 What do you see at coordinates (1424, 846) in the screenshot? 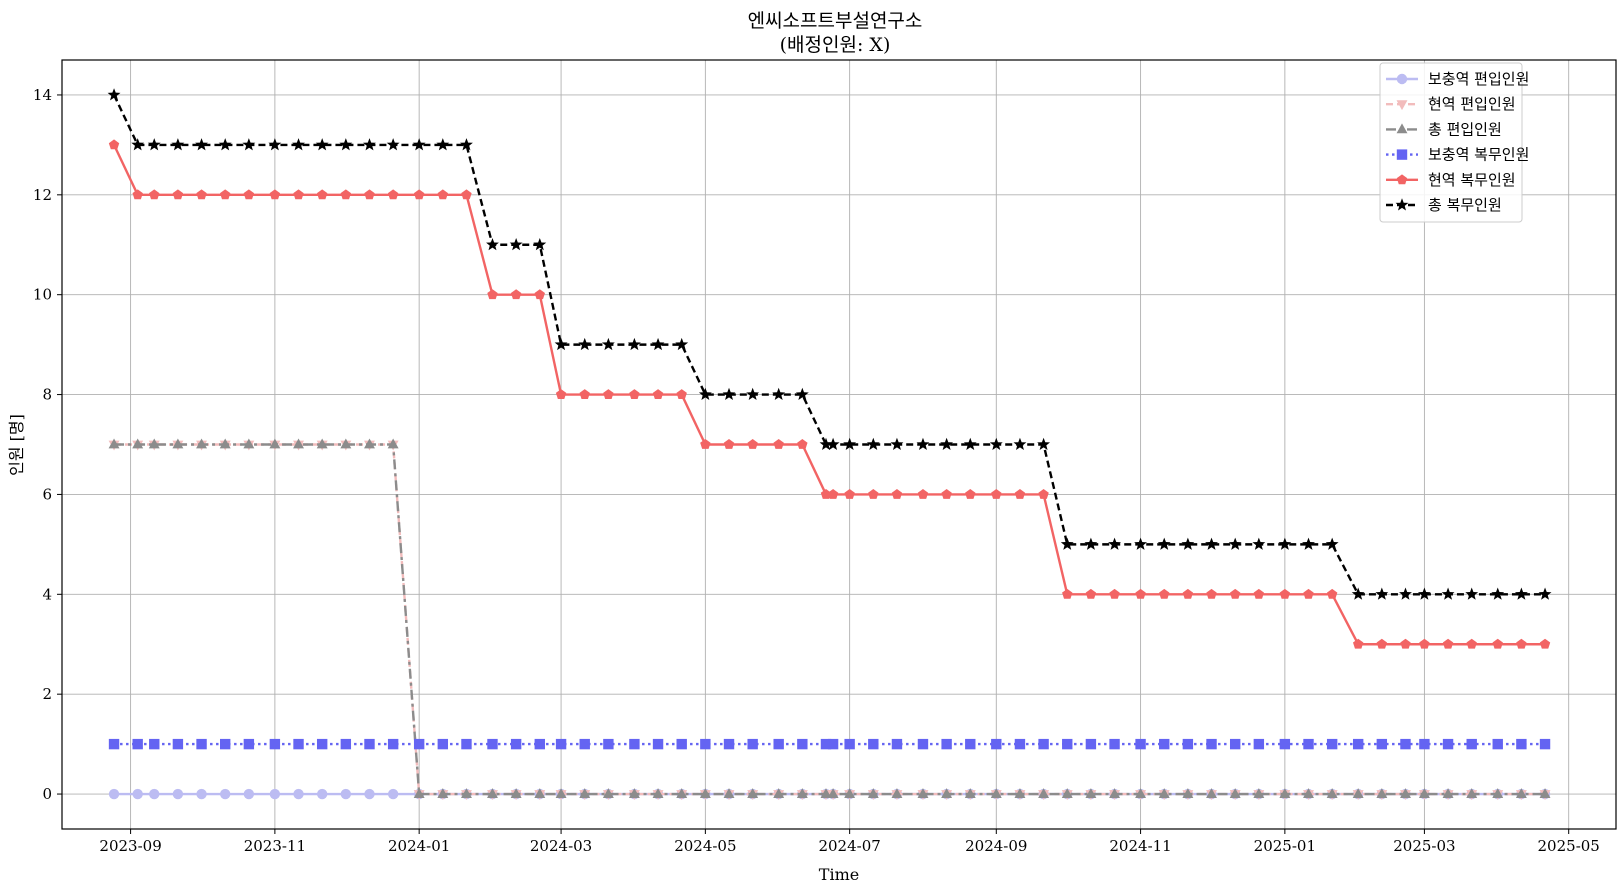
I see `x-tick-label: 2025-03` at bounding box center [1424, 846].